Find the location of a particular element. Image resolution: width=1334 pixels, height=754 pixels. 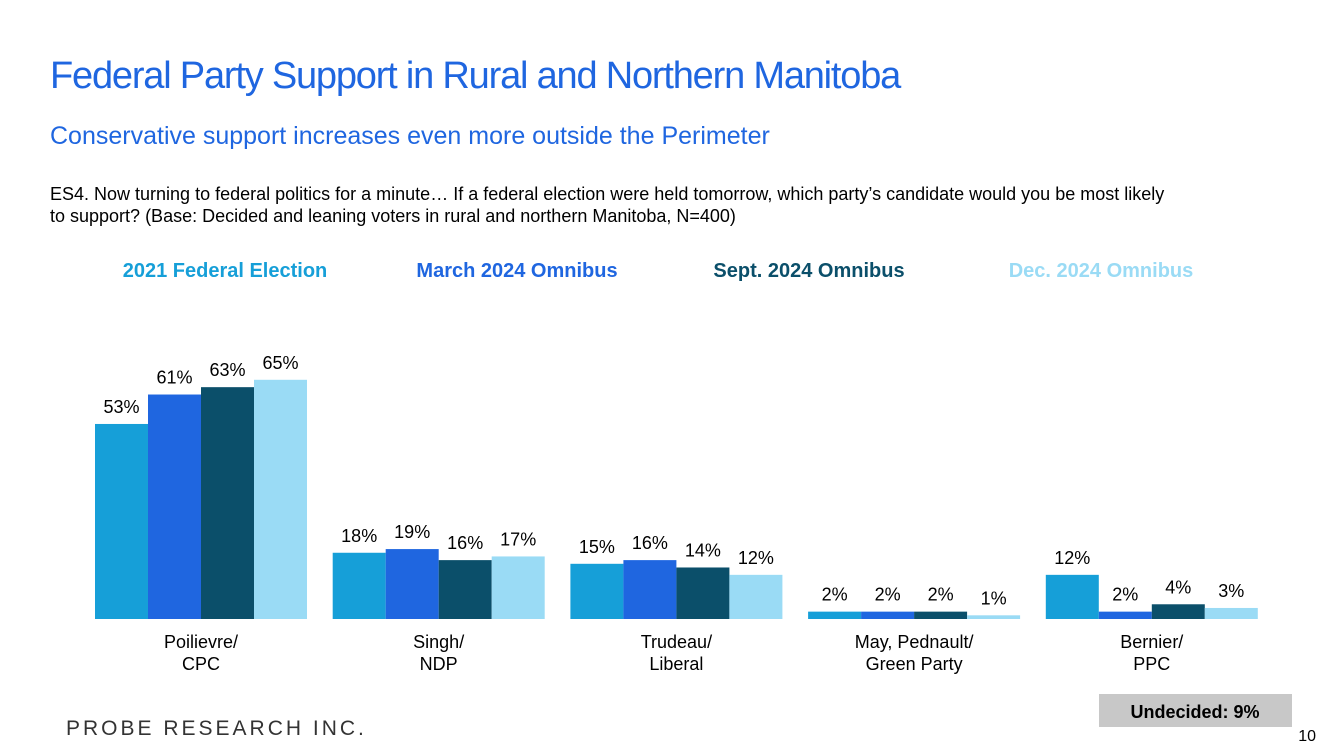

page-number: 10 is located at coordinates (1307, 736).